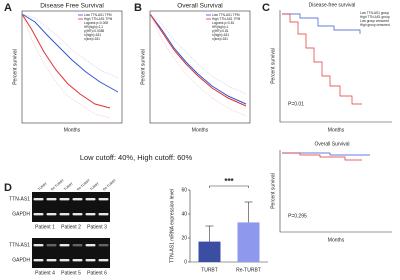 The image size is (400, 280). Describe the element at coordinates (184, 190) in the screenshot. I see `y-tick-label: 60` at that location.